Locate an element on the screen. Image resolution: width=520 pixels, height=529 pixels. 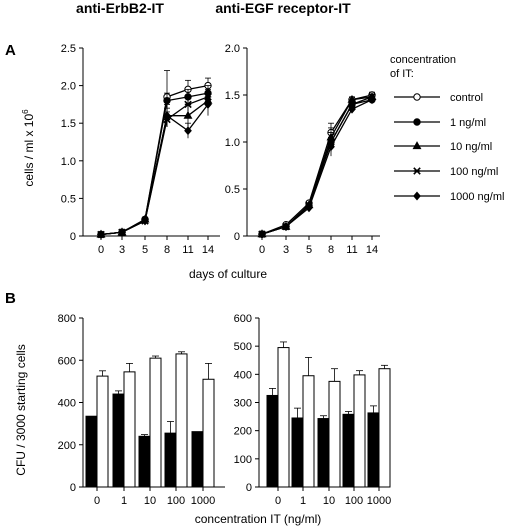
chart-a-right-x-tick-label: 3 is located at coordinates (286, 250).